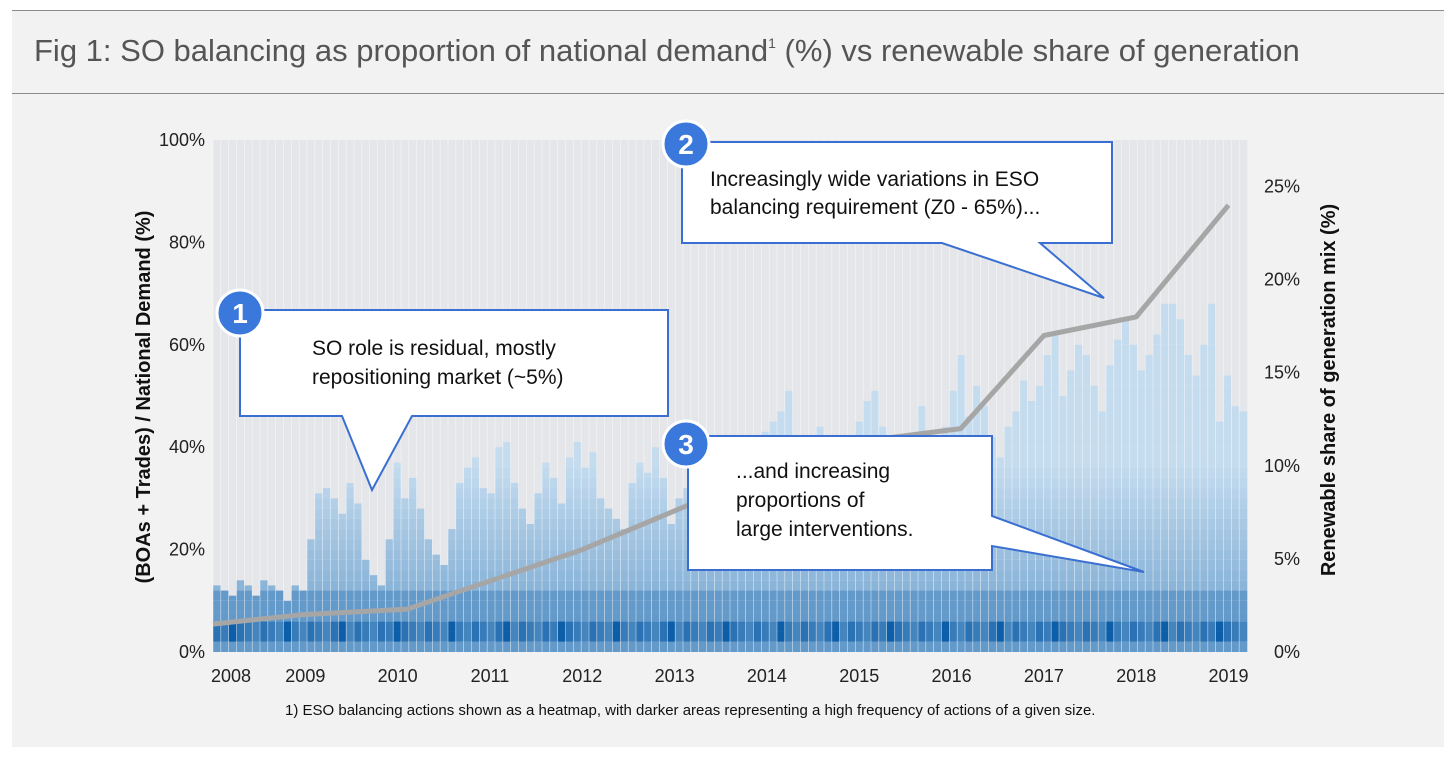 This screenshot has height=759, width=1456. I want to click on x-tick-label: 2015, so click(859, 676).